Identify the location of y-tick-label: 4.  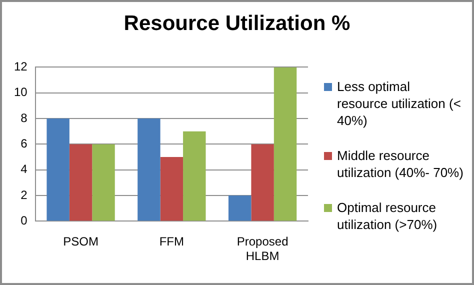
(24, 169).